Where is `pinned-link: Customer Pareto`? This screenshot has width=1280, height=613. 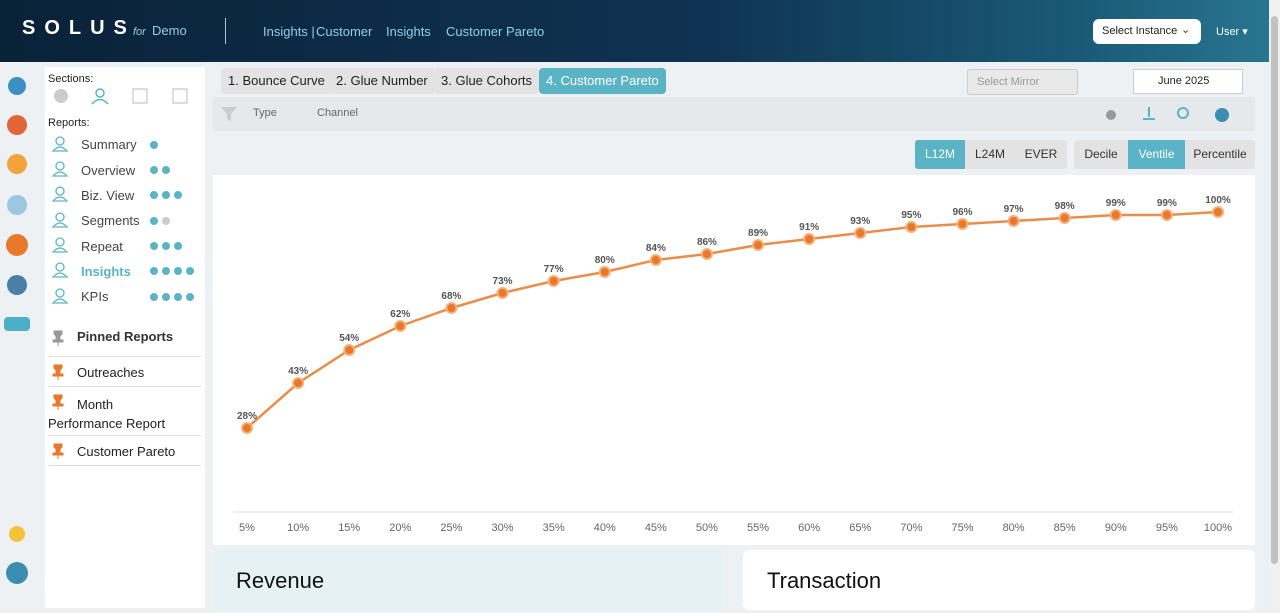
pinned-link: Customer Pareto is located at coordinates (126, 451).